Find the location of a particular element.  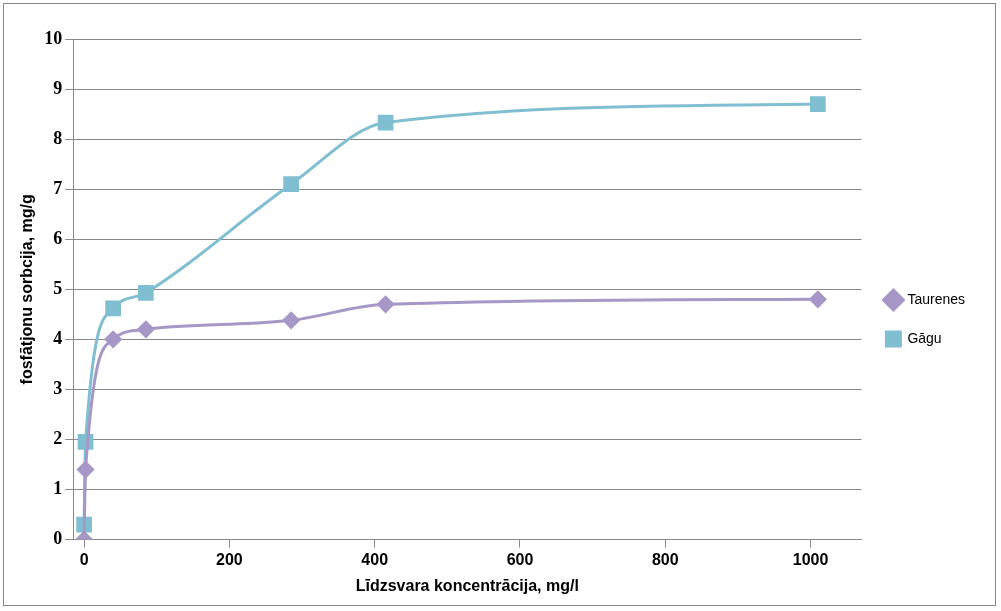

y-tick-label: 2 is located at coordinates (58, 438).